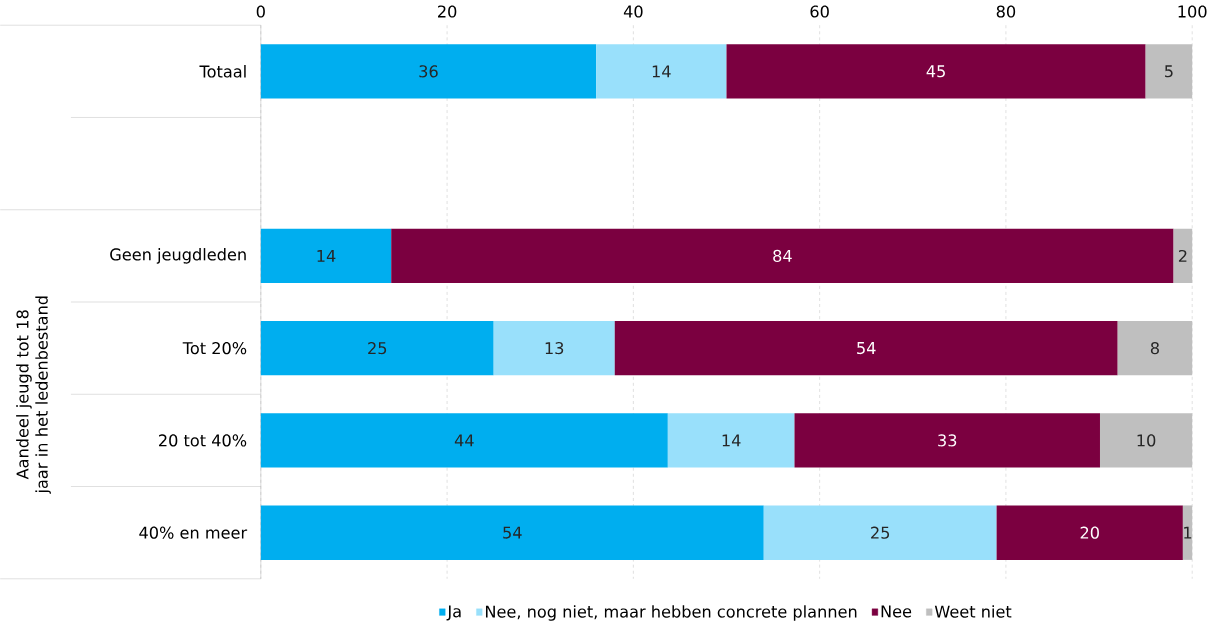 This screenshot has height=624, width=1213. I want to click on x-tick-label: 40, so click(633, 11).